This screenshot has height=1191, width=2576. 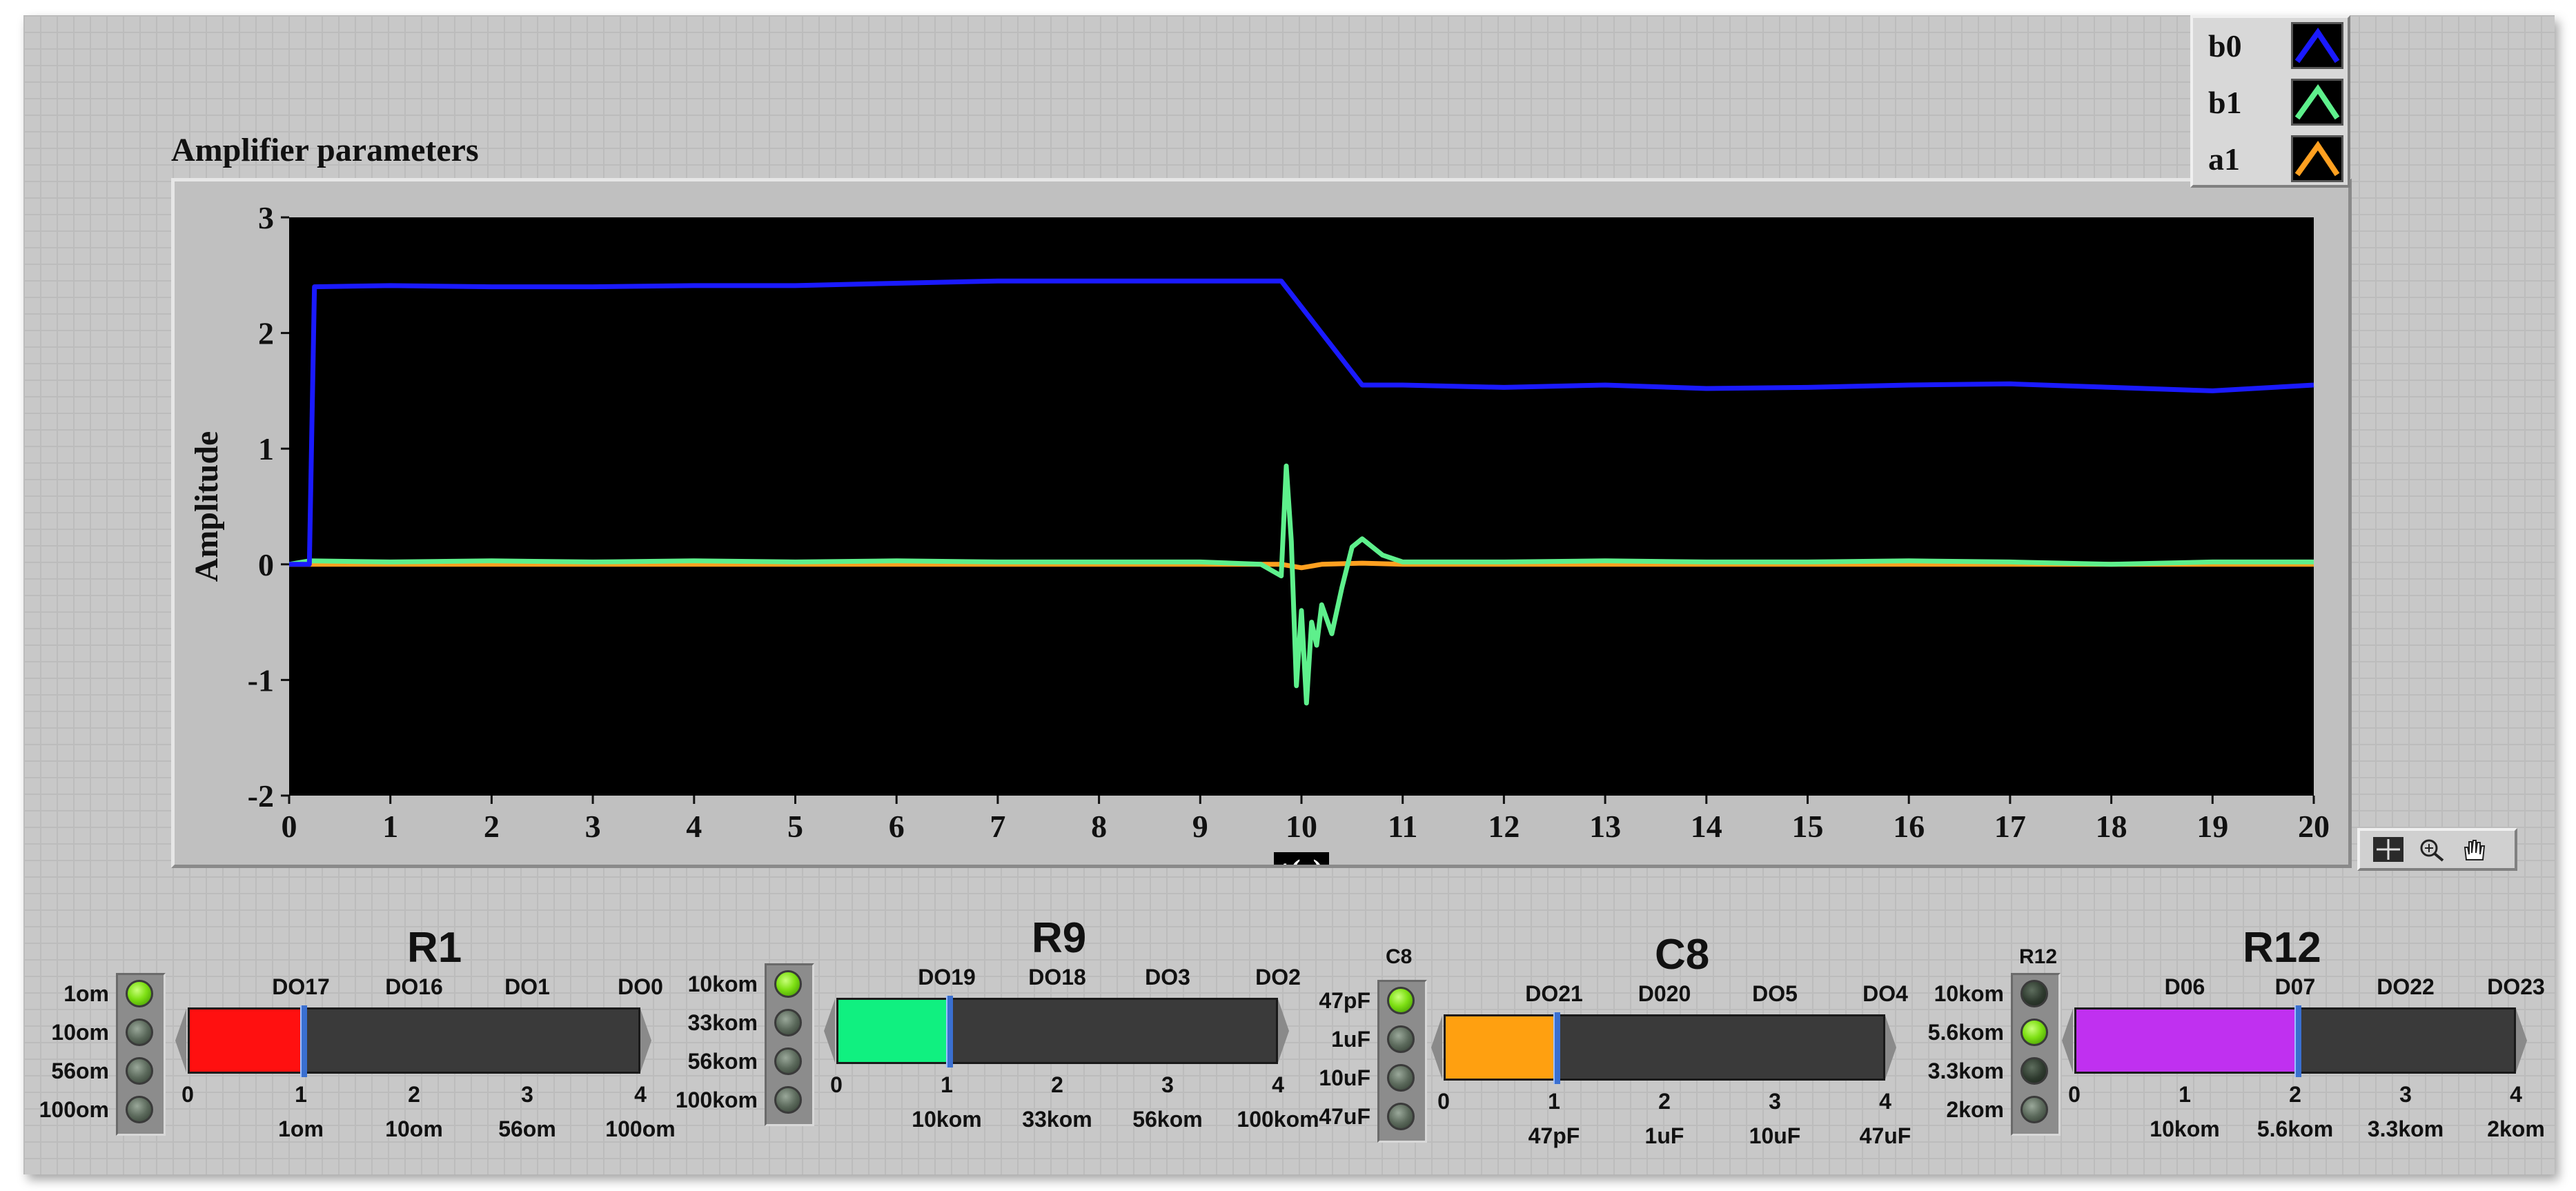 What do you see at coordinates (301, 986) in the screenshot?
I see `slider-channel-label: DO17` at bounding box center [301, 986].